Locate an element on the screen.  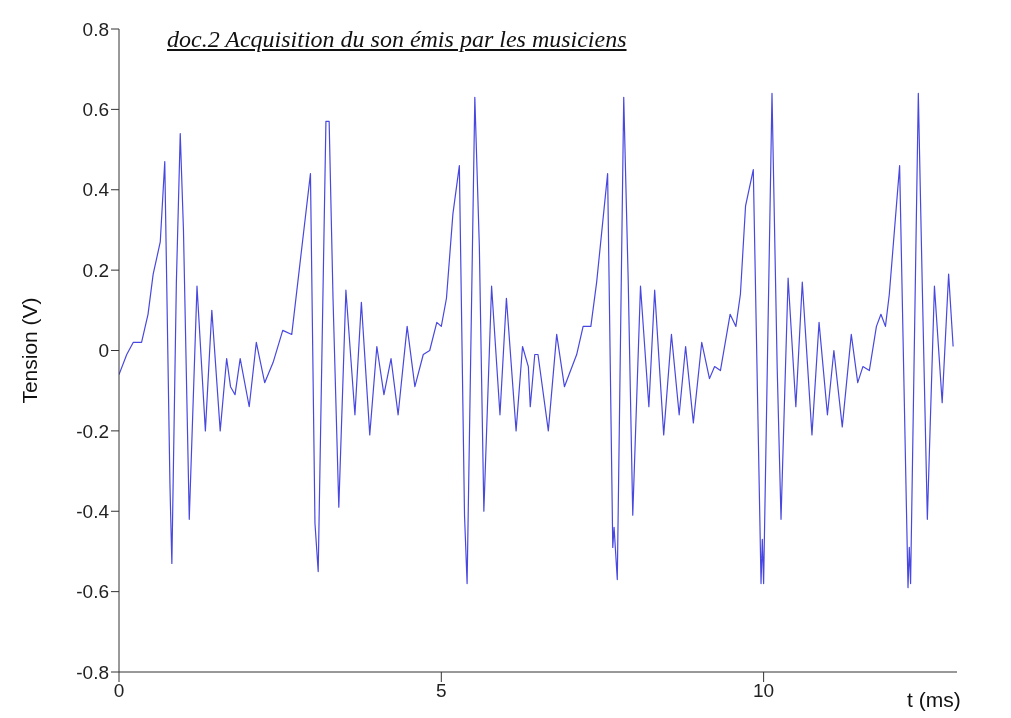
x-axis-title: t (ms) is located at coordinates (934, 700).